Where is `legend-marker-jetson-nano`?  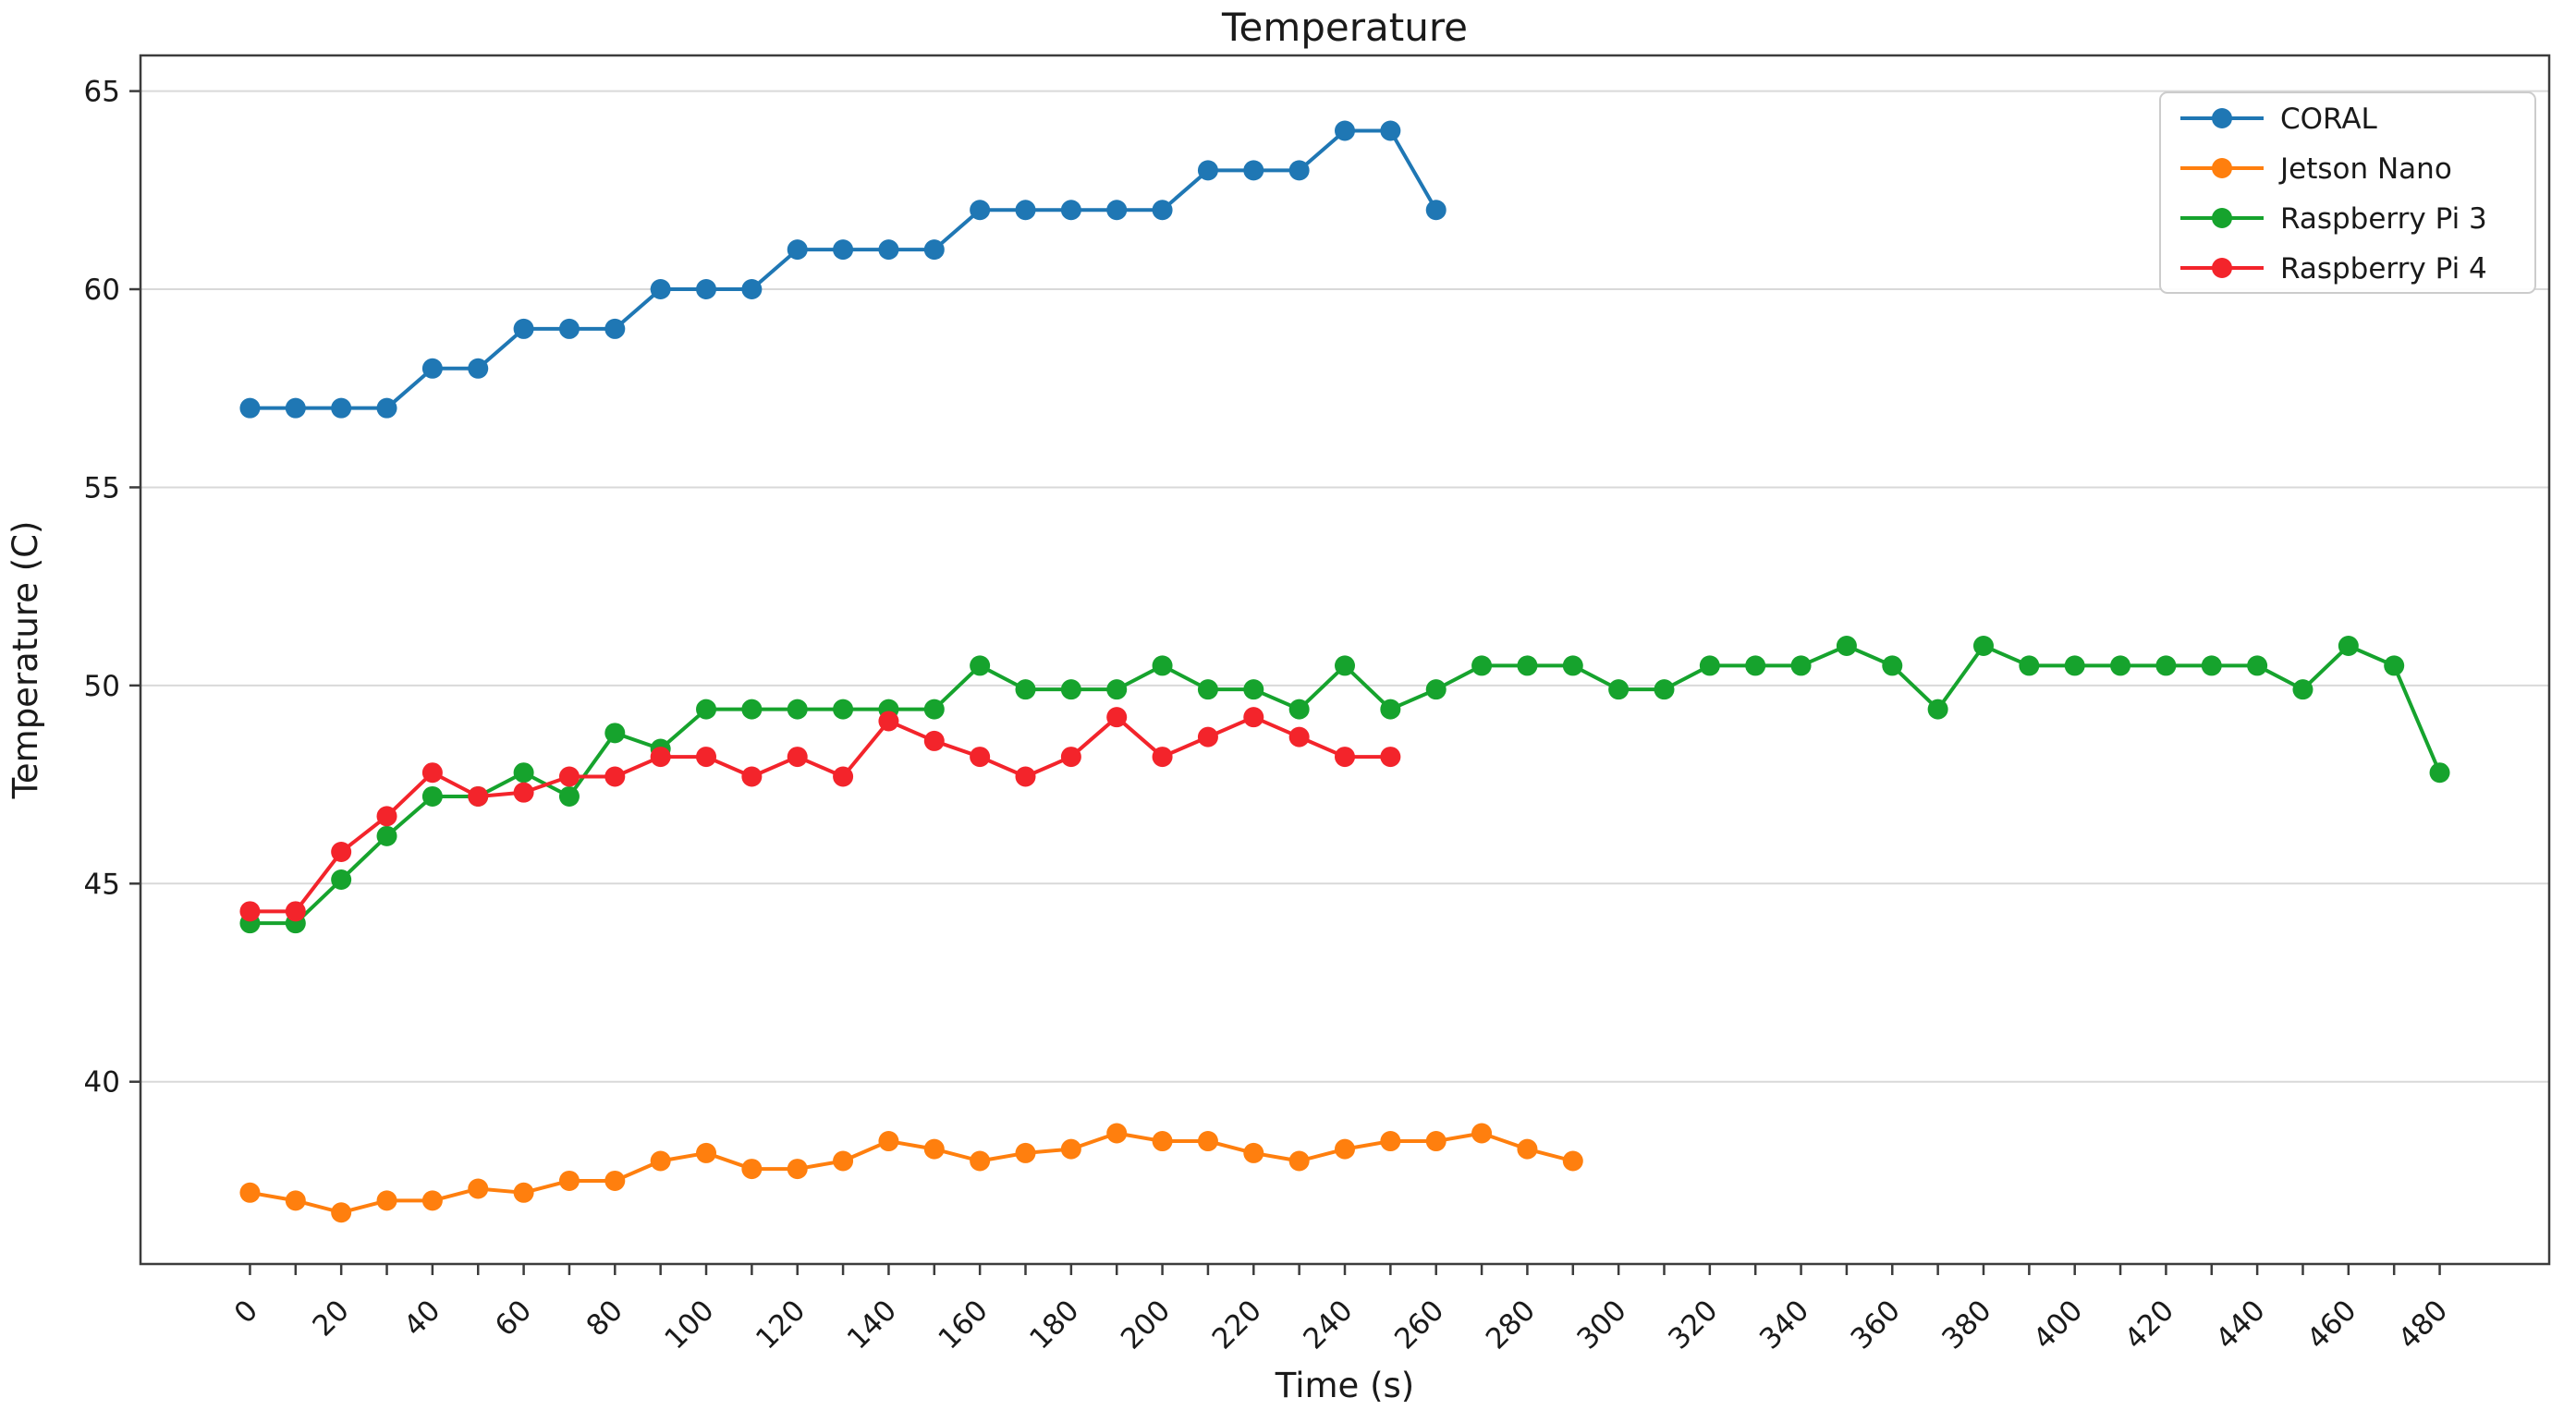
legend-marker-jetson-nano is located at coordinates (2222, 168).